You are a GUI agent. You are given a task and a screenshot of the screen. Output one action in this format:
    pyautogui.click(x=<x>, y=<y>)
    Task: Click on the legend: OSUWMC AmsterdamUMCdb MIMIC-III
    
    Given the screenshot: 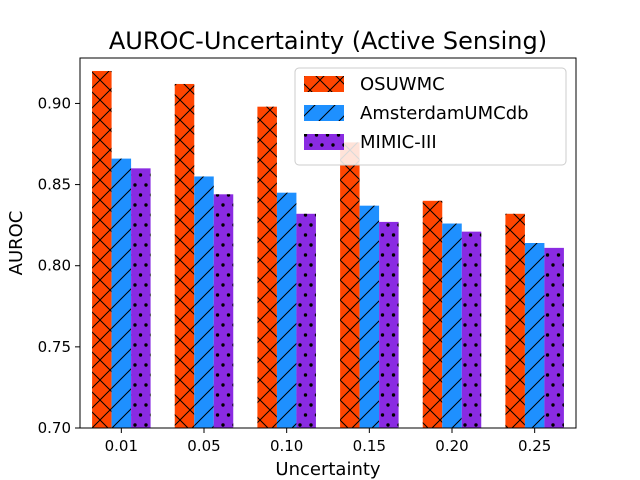 What is the action you would take?
    pyautogui.click(x=430, y=116)
    